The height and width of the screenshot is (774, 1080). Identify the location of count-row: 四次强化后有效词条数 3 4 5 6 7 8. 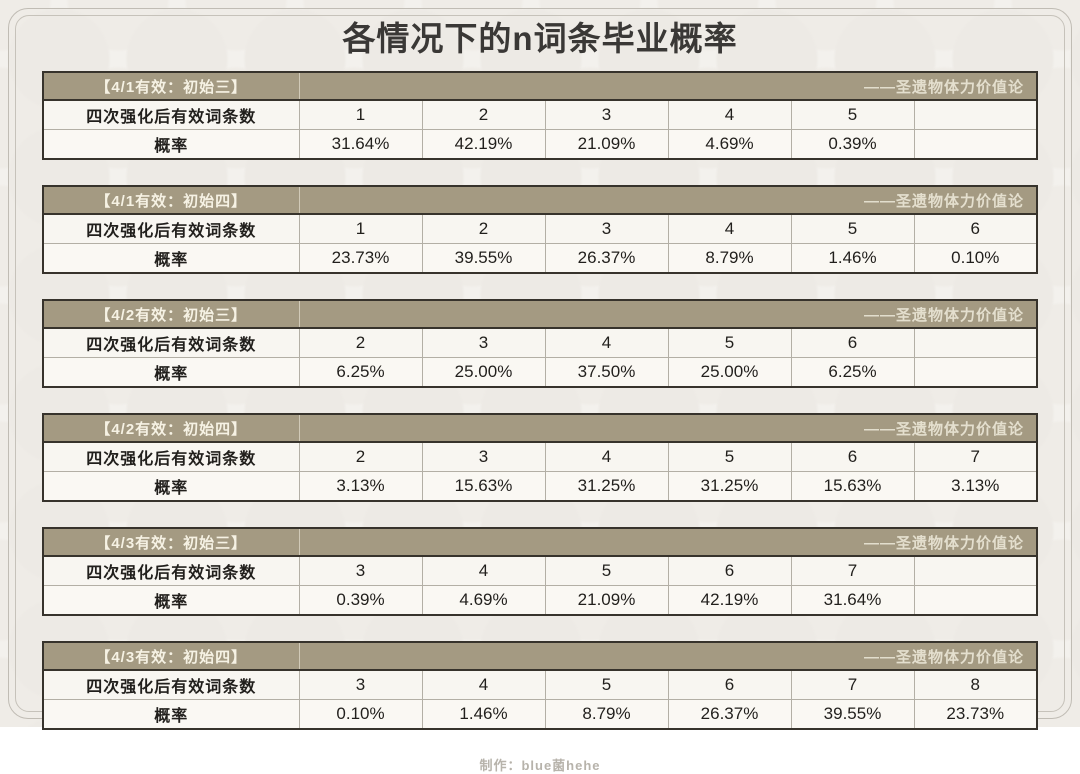
(540, 684).